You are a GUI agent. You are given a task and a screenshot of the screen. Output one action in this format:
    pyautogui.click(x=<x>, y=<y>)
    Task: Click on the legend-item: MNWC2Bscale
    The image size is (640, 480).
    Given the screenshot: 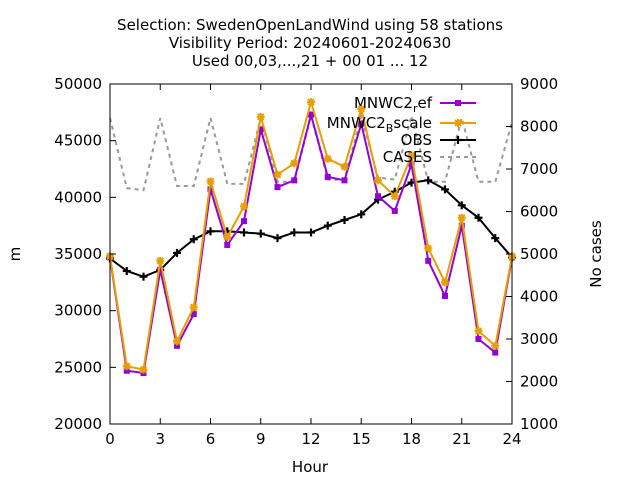 What is the action you would take?
    pyautogui.click(x=401, y=124)
    